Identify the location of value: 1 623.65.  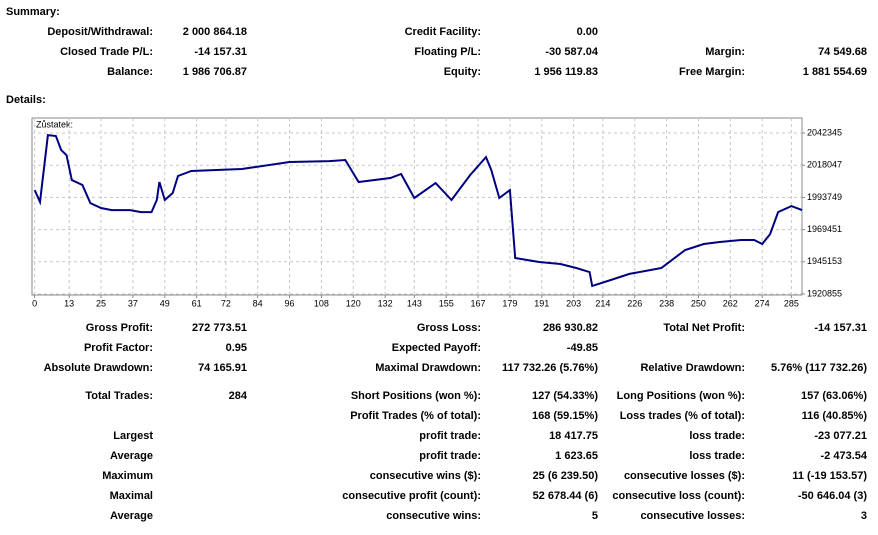
(576, 456).